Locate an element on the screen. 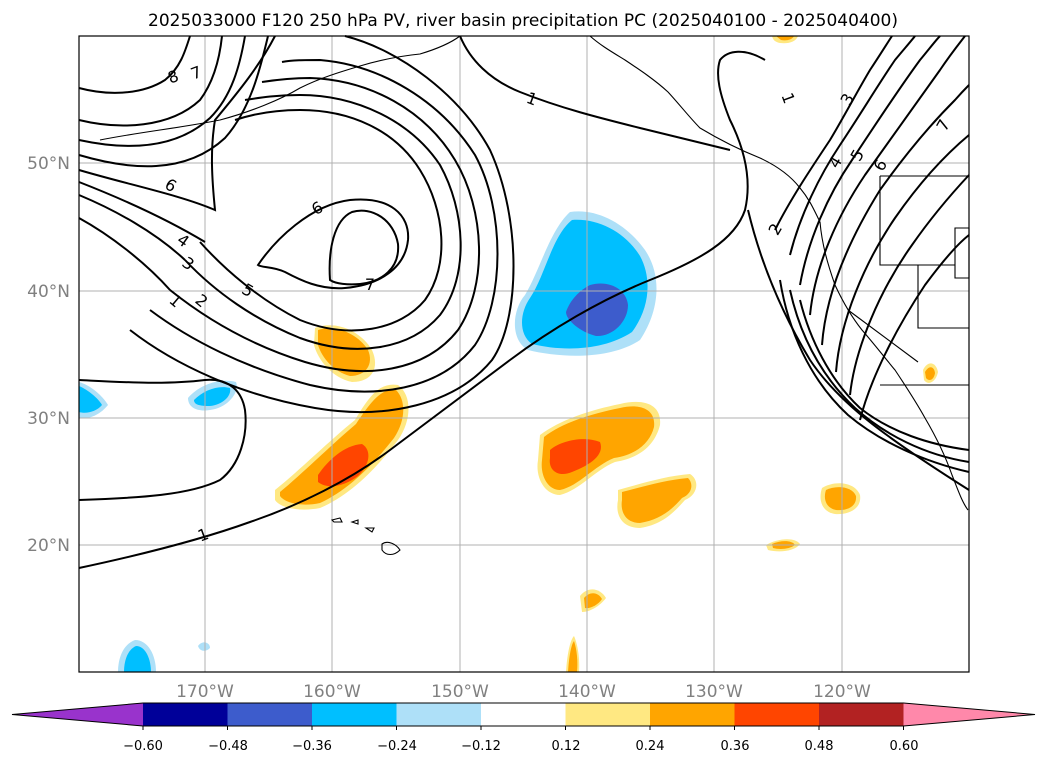  lon-label: 140°W is located at coordinates (587, 692).